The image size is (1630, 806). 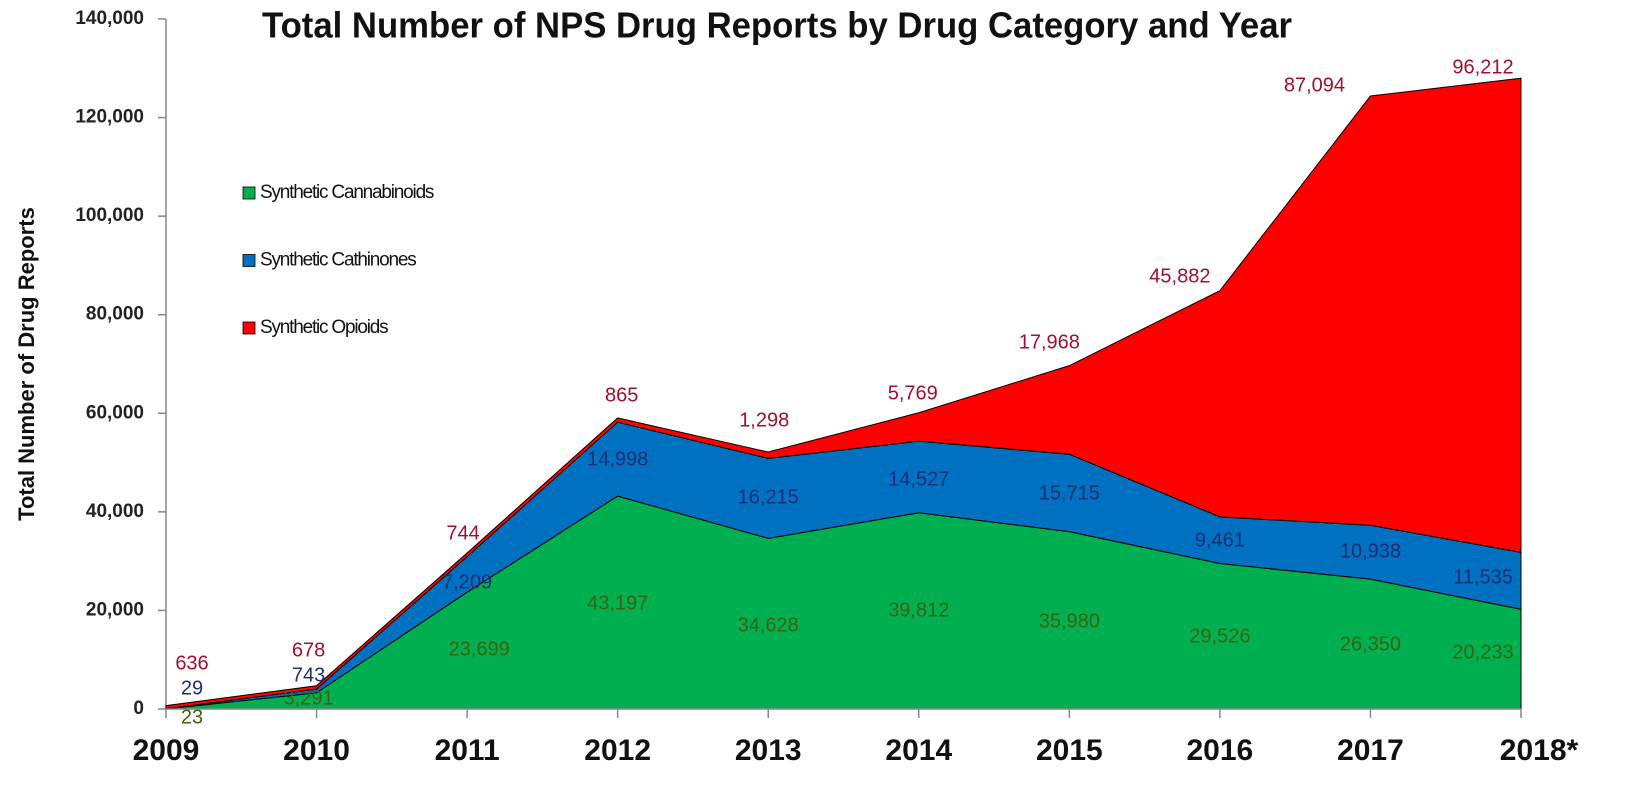 I want to click on value-label: 3,291, so click(x=309, y=698).